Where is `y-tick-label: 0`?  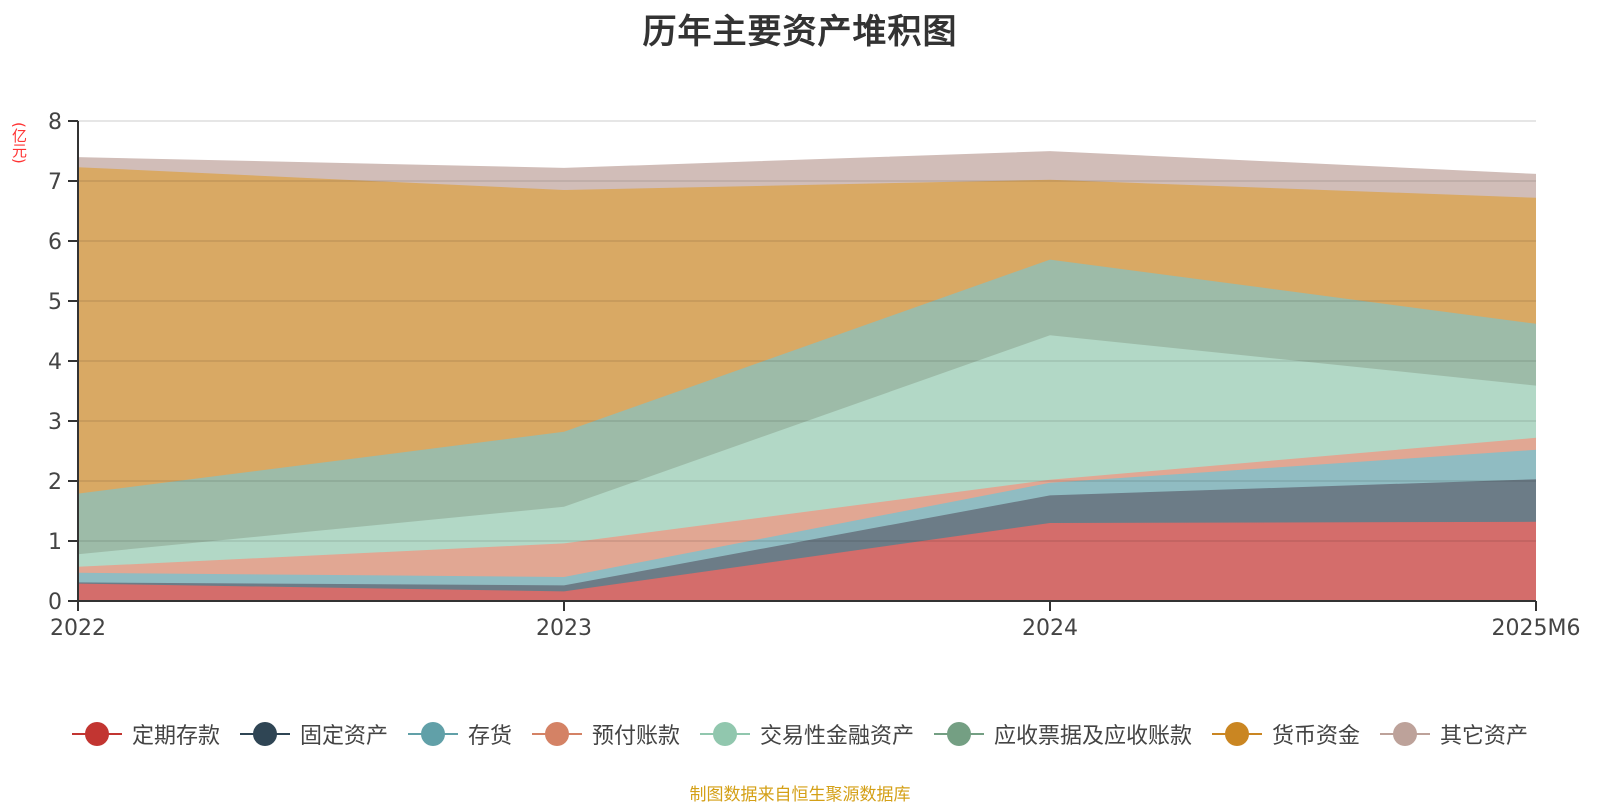
y-tick-label: 0 is located at coordinates (55, 602).